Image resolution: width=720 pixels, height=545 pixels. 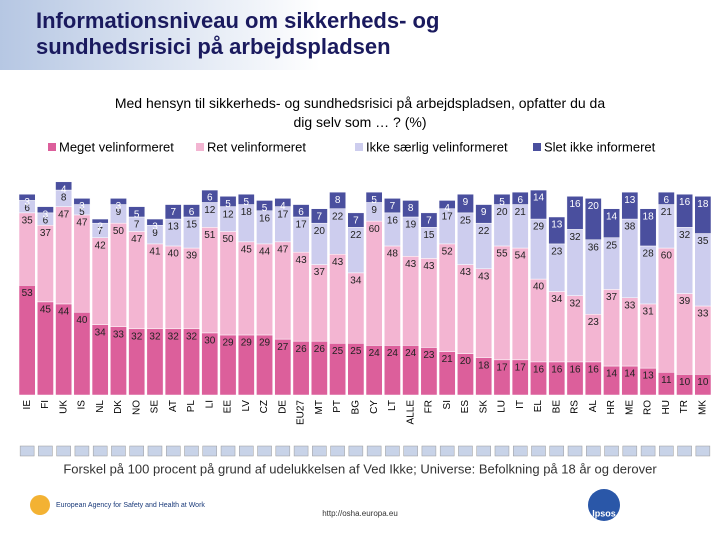 What do you see at coordinates (630, 305) in the screenshot?
I see `data-label: 33` at bounding box center [630, 305].